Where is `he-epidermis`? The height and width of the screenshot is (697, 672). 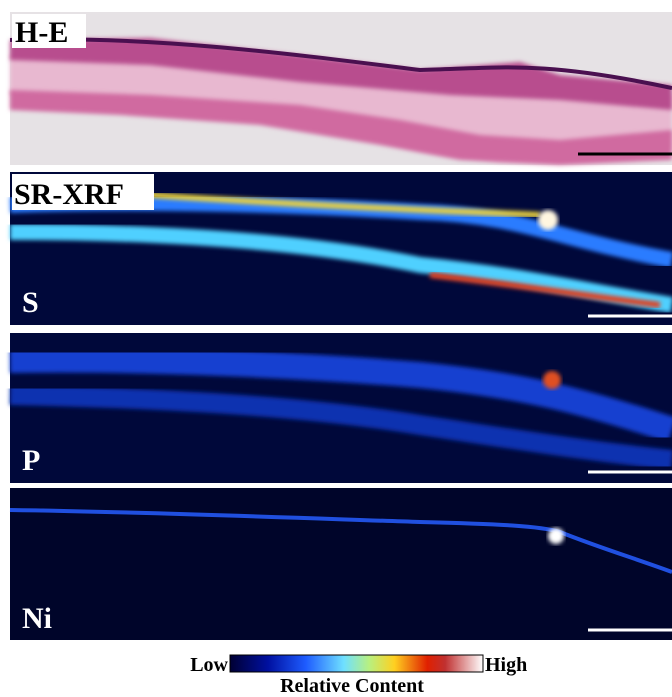
he-epidermis is located at coordinates (341, 74).